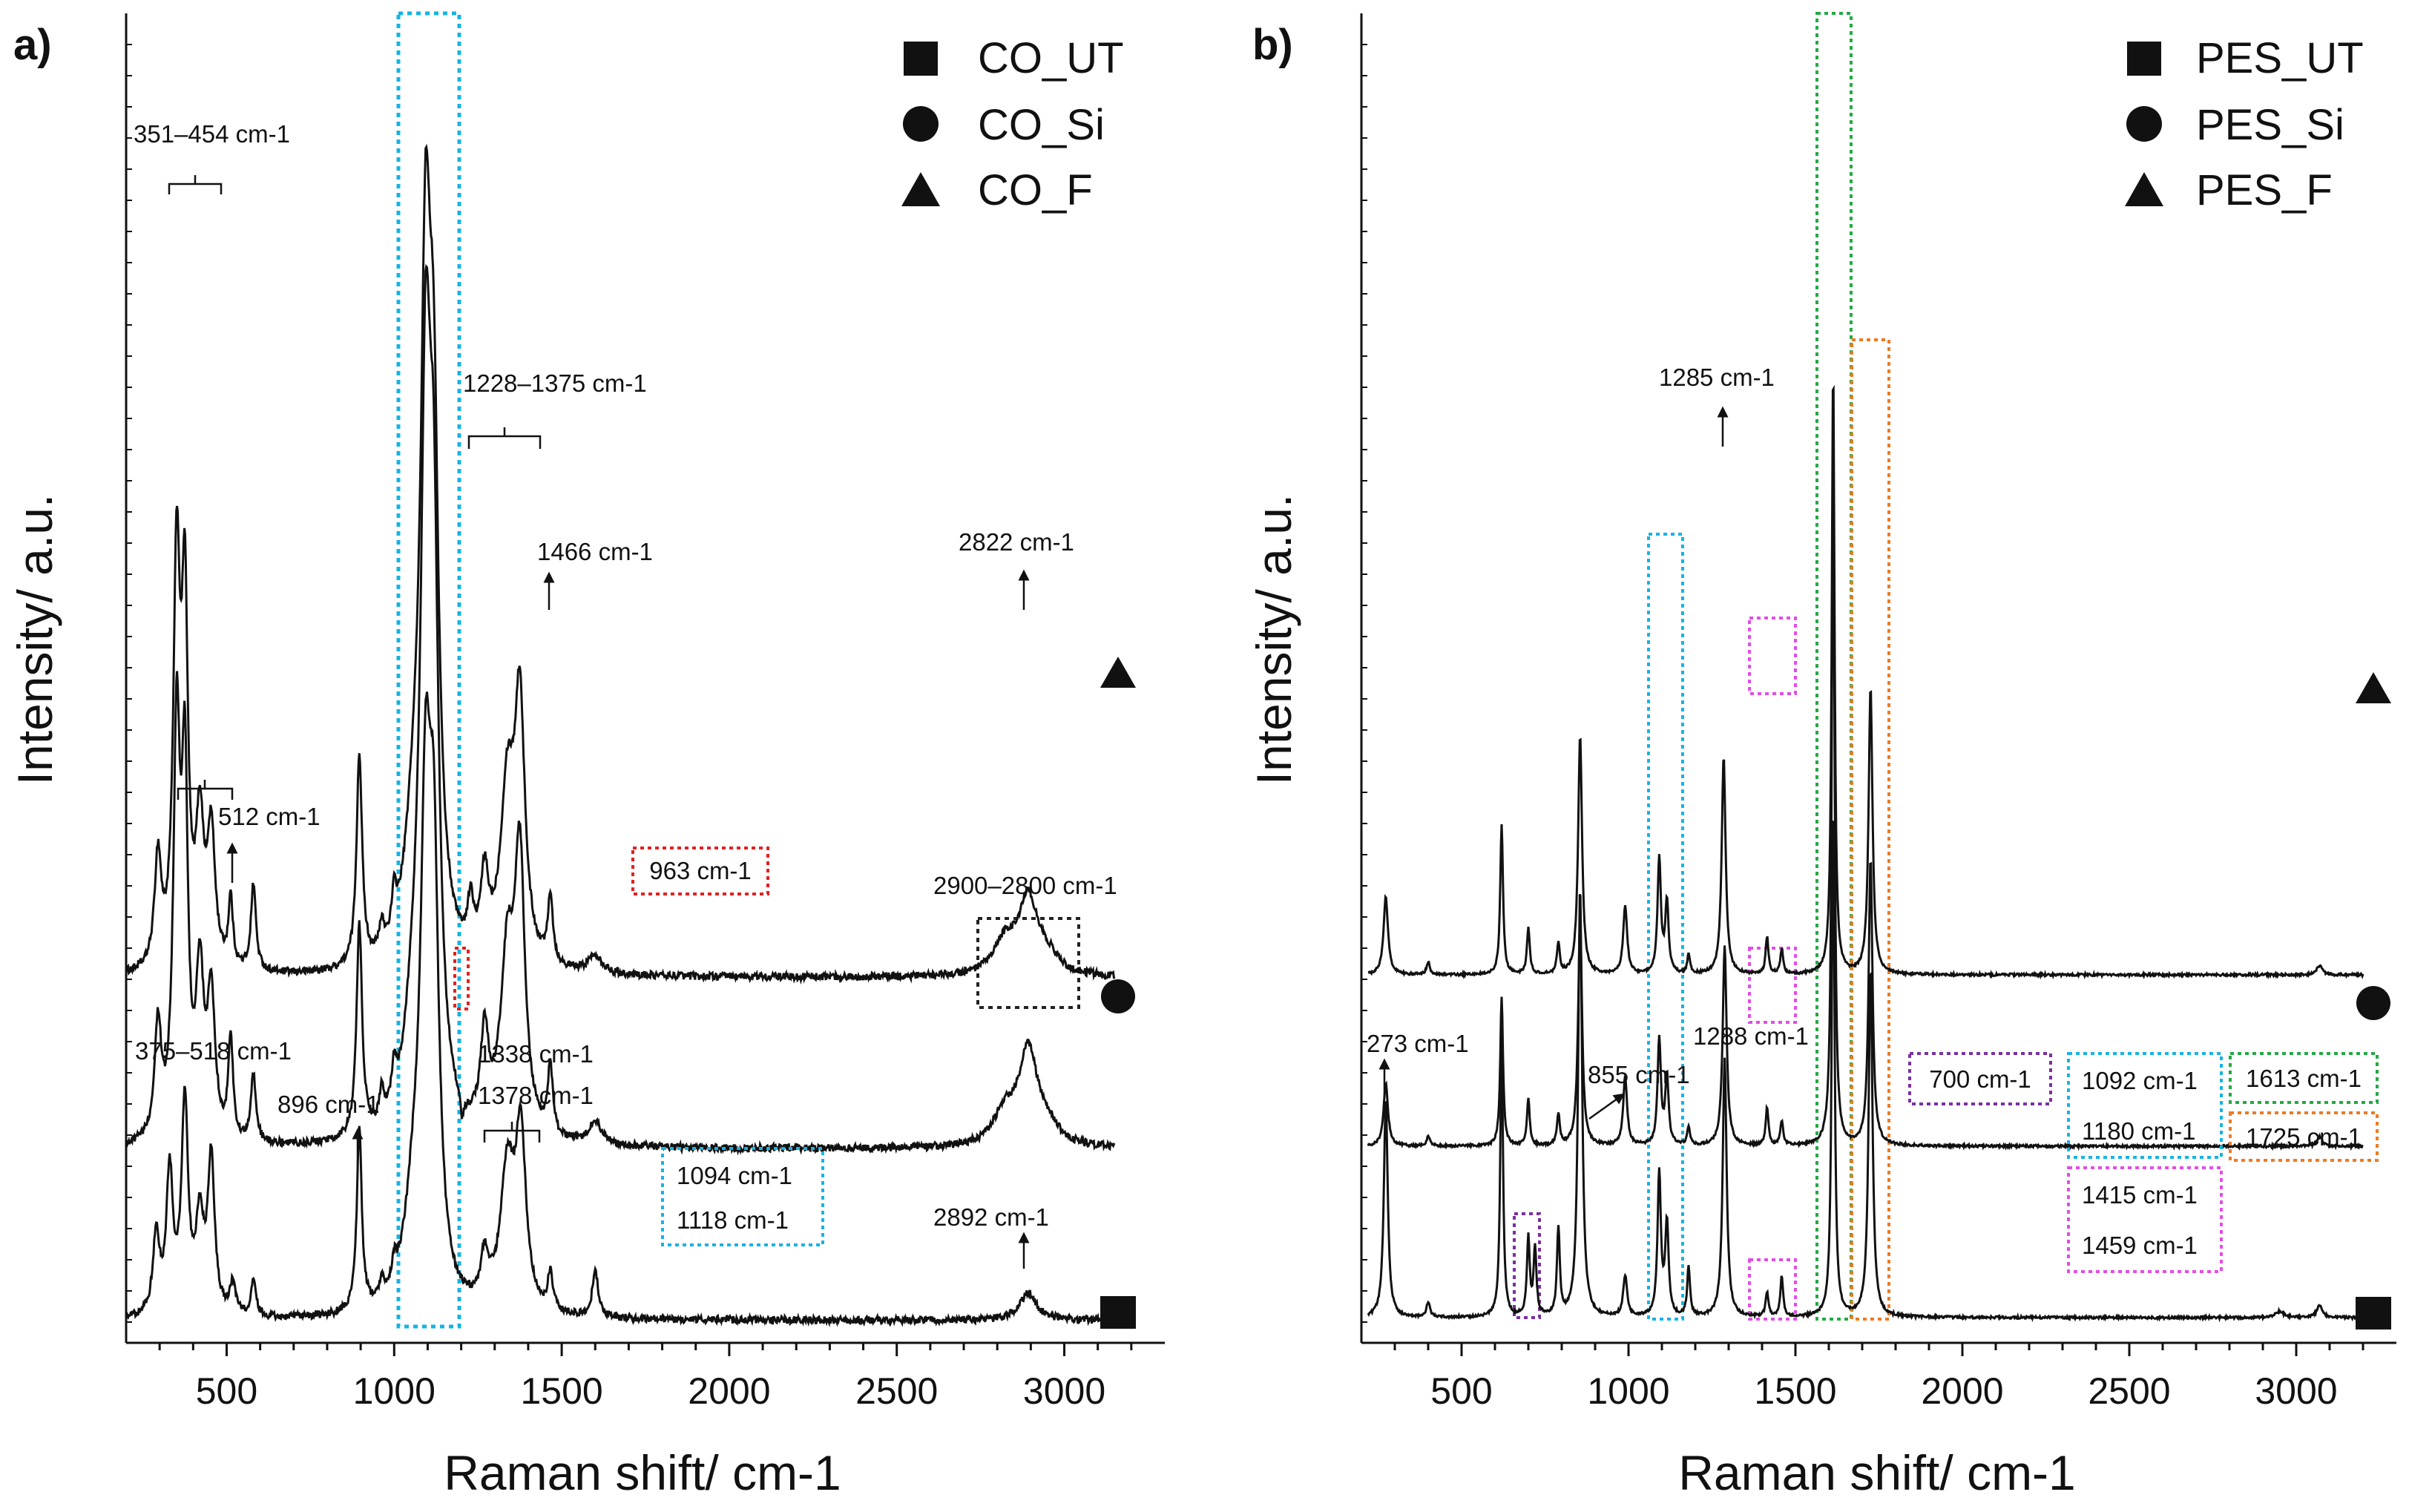  Describe the element at coordinates (1051, 58) in the screenshot. I see `legend-a-label-1: CO_UT` at that location.